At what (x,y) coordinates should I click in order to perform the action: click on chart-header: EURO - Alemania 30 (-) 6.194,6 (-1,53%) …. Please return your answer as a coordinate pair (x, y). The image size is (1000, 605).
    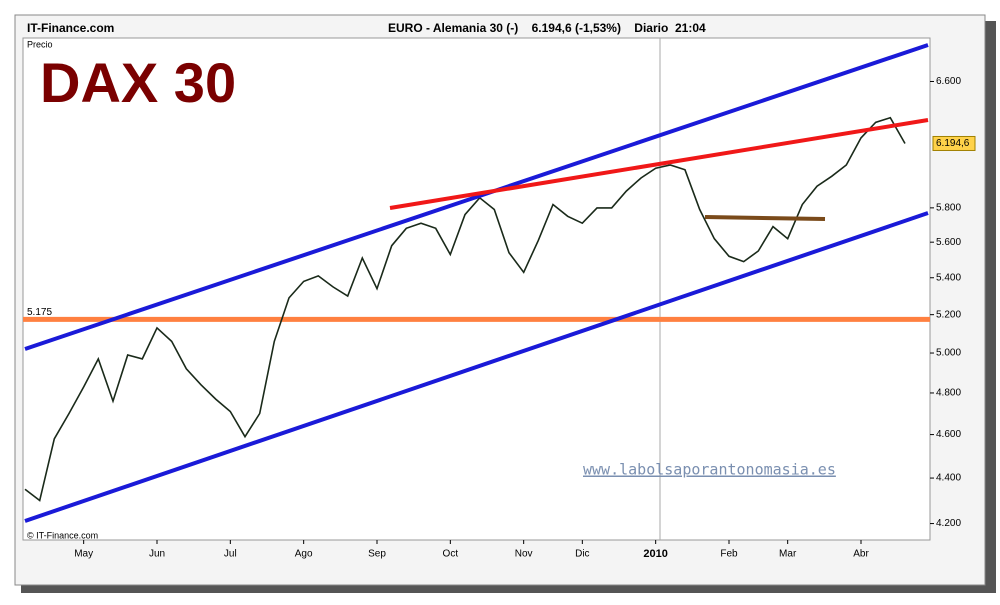
    Looking at the image, I should click on (547, 28).